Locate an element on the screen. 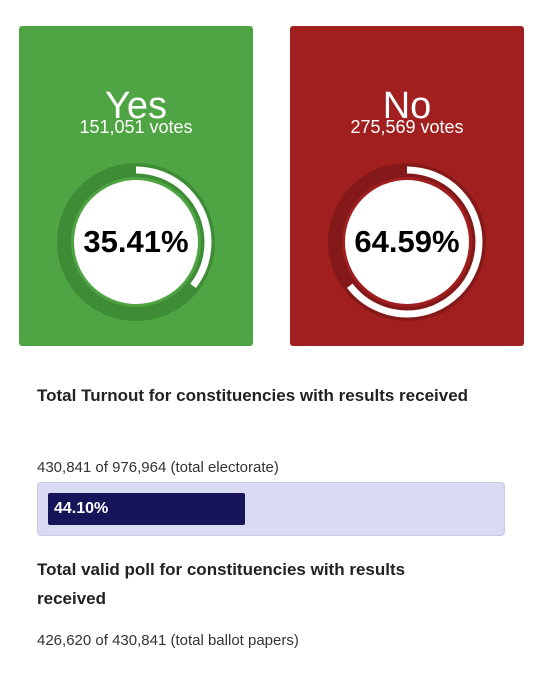 The height and width of the screenshot is (680, 550). no-gauge-svg is located at coordinates (407, 242).